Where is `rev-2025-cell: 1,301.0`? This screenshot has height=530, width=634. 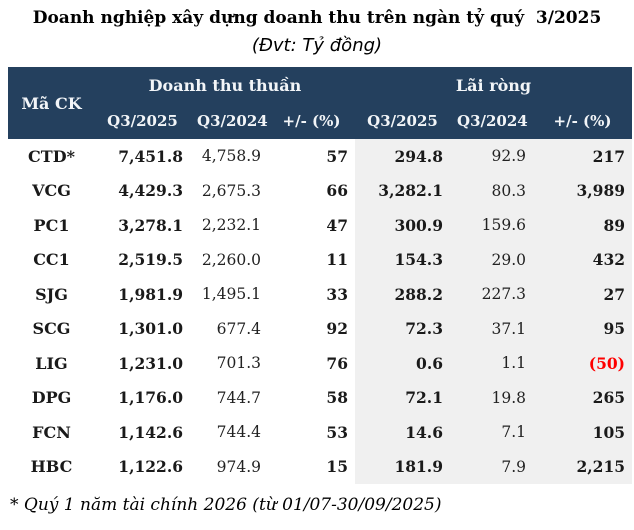
rev-2025-cell: 1,301.0 is located at coordinates (150, 329).